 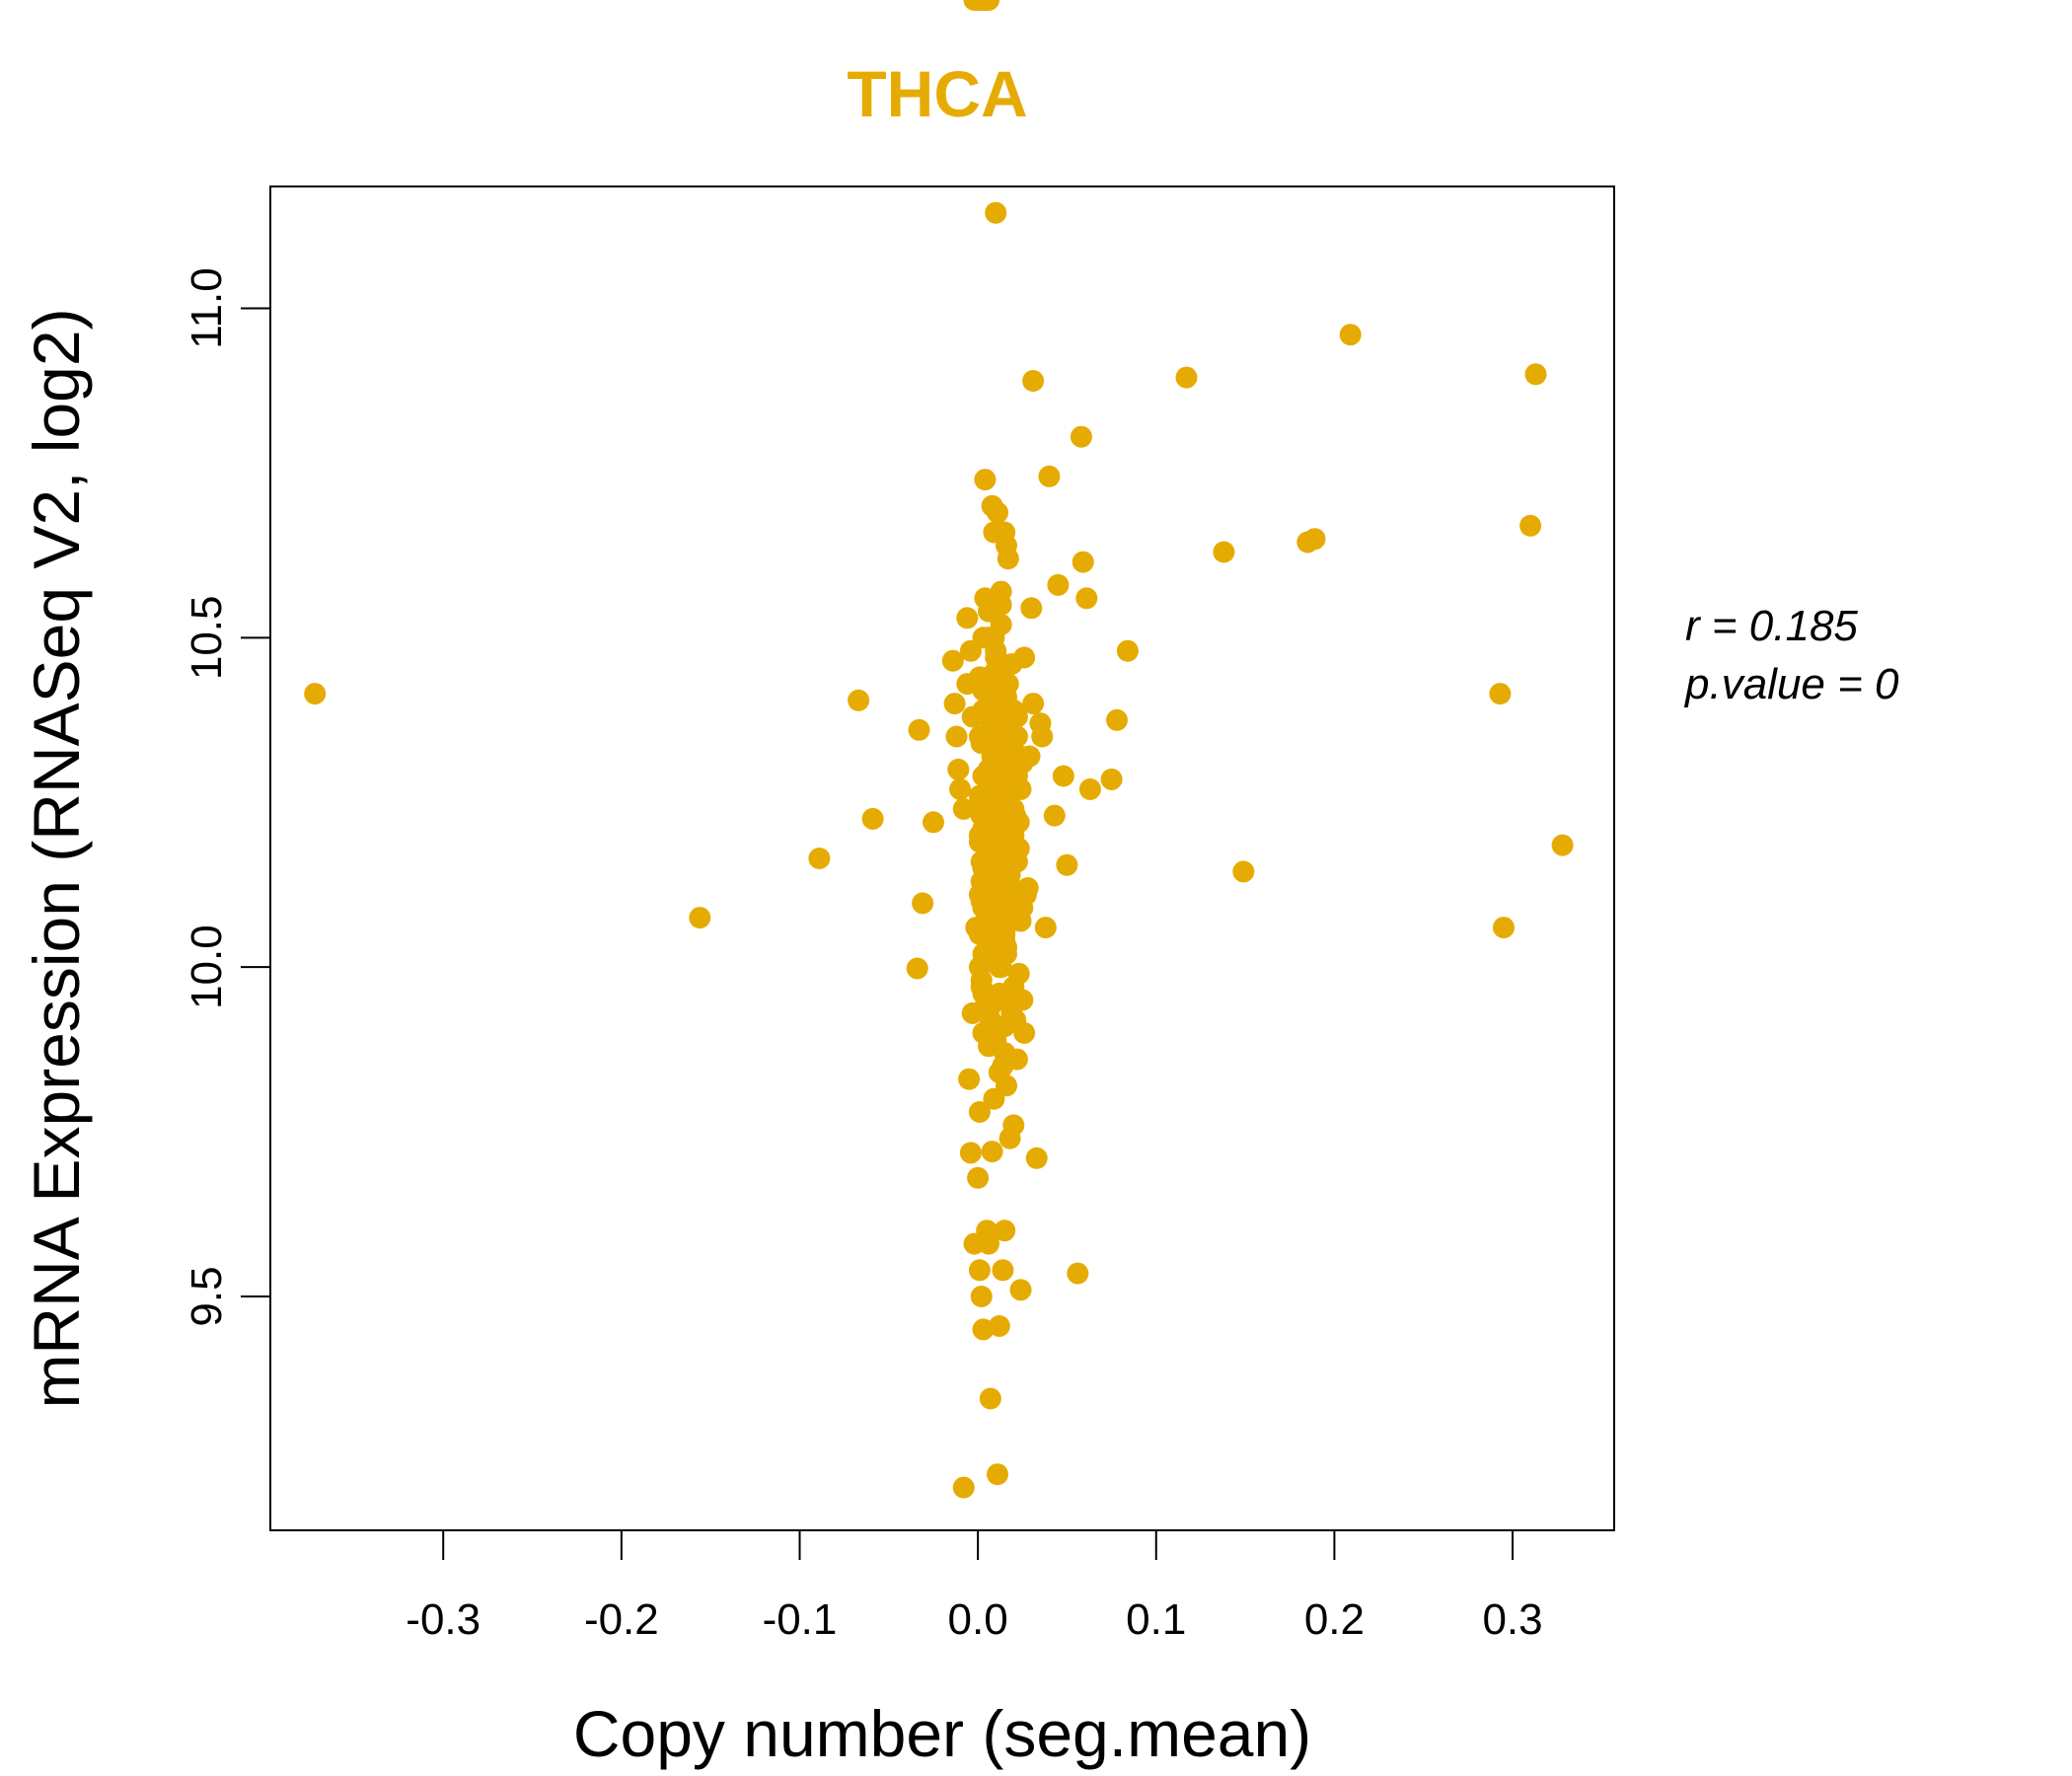 What do you see at coordinates (207, 1296) in the screenshot?
I see `y-tick-label: 9.5` at bounding box center [207, 1296].